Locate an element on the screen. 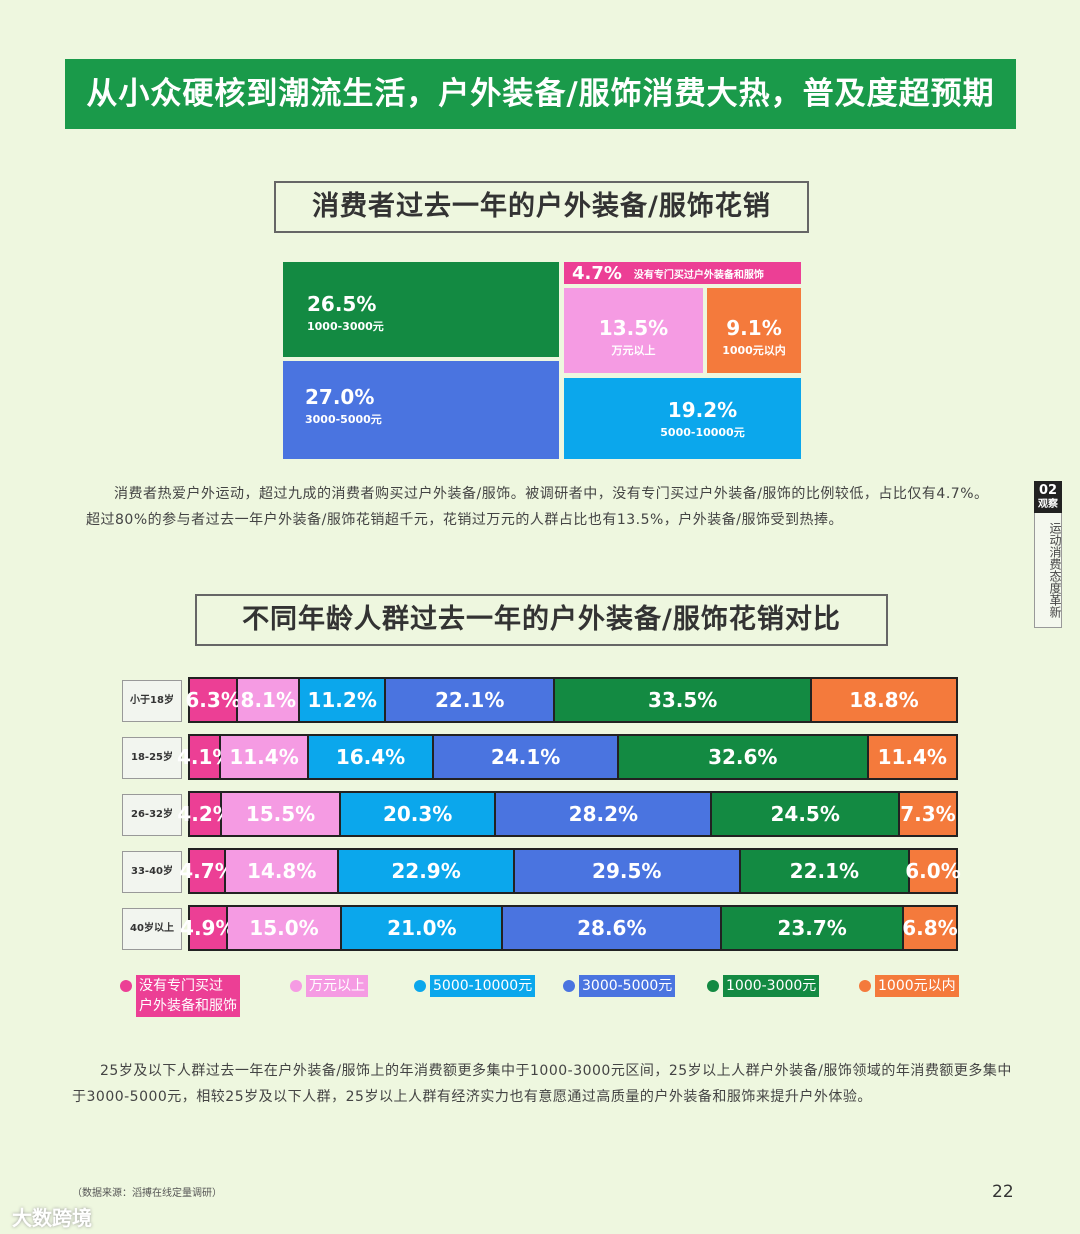 This screenshot has width=1080, height=1234. treemap-cell-1000-3000: 26.5% 1000-3000元 is located at coordinates (421, 309).